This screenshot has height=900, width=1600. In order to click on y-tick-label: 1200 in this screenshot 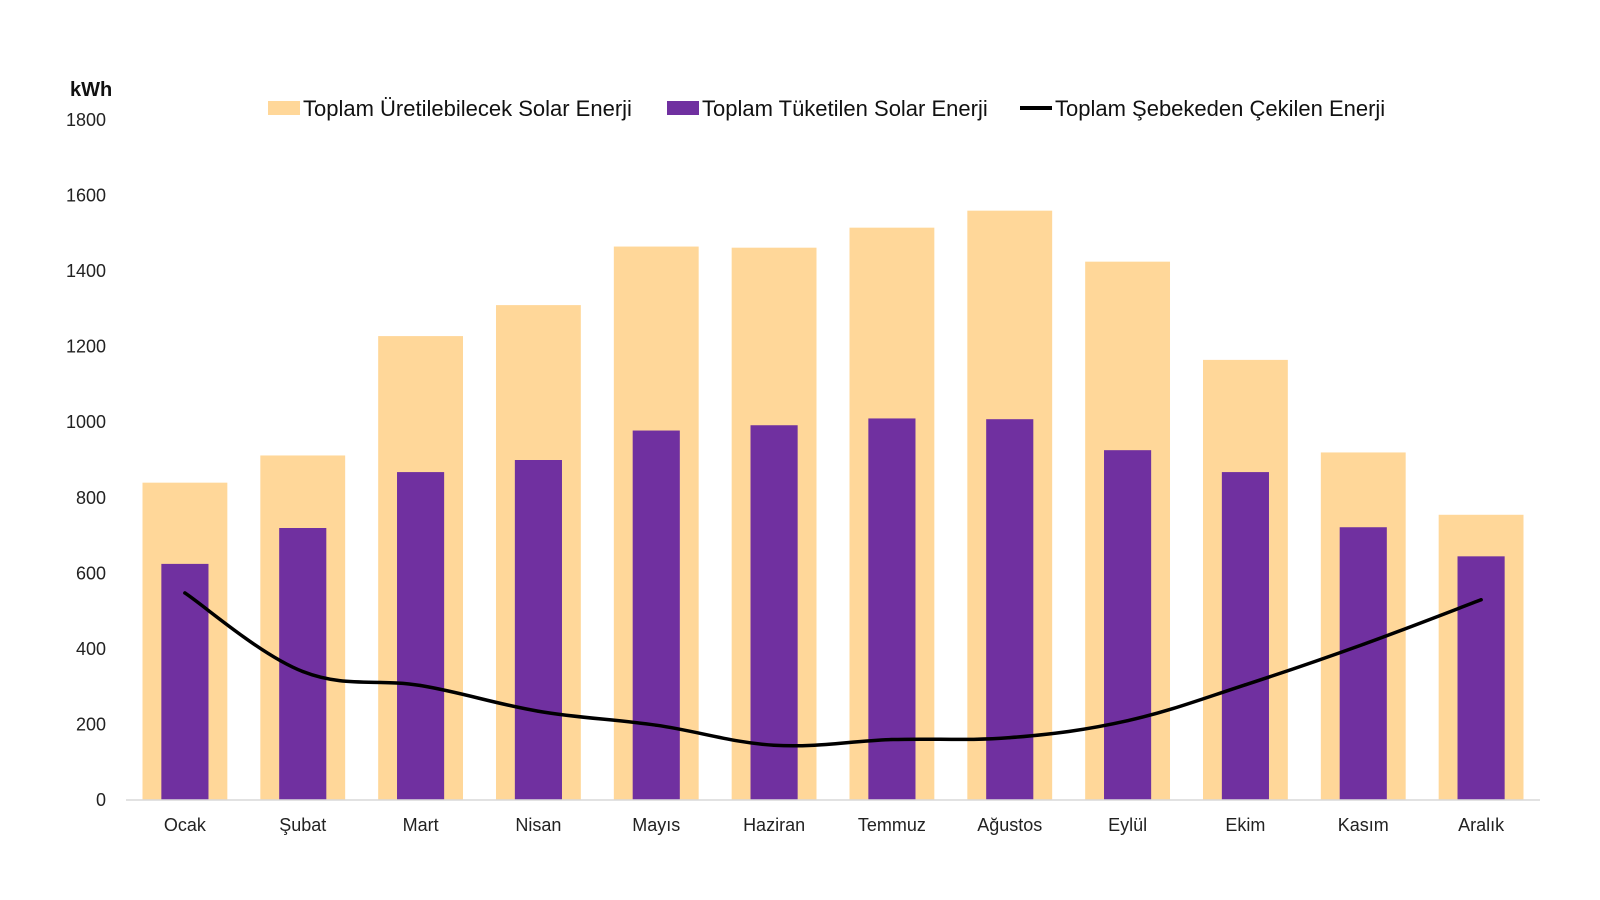, I will do `click(86, 347)`.